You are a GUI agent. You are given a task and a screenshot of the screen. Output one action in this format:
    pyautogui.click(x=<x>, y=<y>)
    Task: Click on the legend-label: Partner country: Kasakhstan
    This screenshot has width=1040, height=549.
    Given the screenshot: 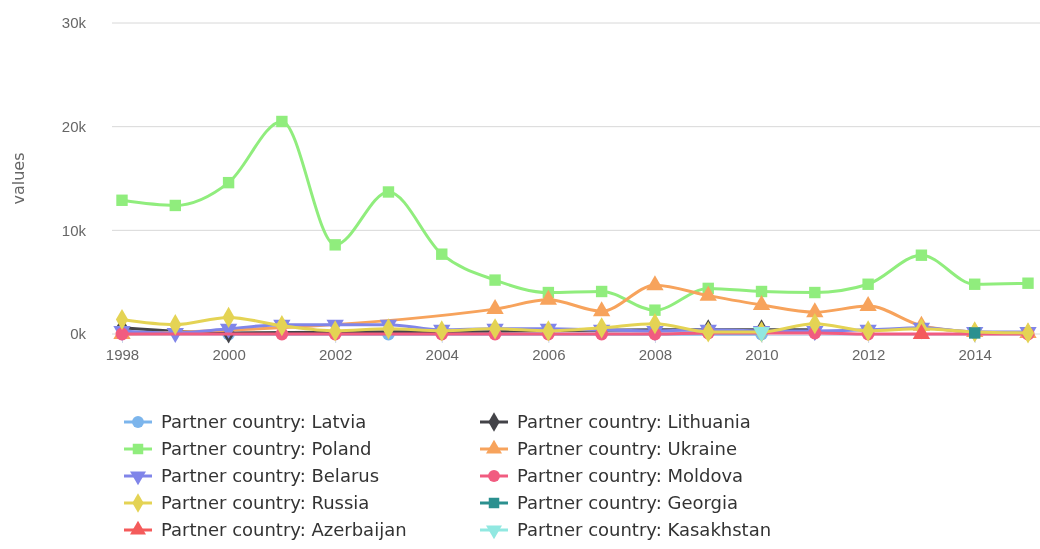 What is the action you would take?
    pyautogui.click(x=644, y=530)
    